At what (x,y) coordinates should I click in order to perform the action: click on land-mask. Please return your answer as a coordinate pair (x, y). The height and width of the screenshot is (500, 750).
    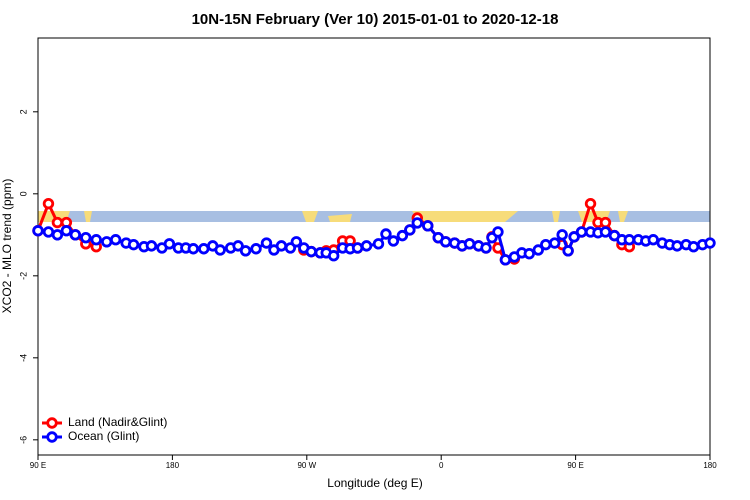
    Looking at the image, I should click on (374, 216).